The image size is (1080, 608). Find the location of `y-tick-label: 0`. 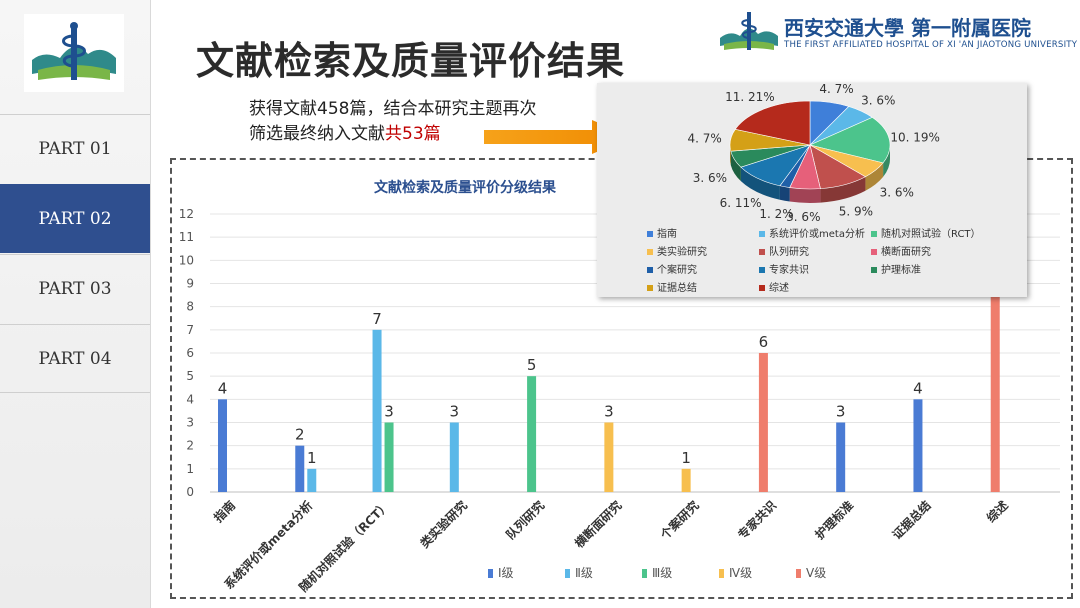

y-tick-label: 0 is located at coordinates (190, 492).